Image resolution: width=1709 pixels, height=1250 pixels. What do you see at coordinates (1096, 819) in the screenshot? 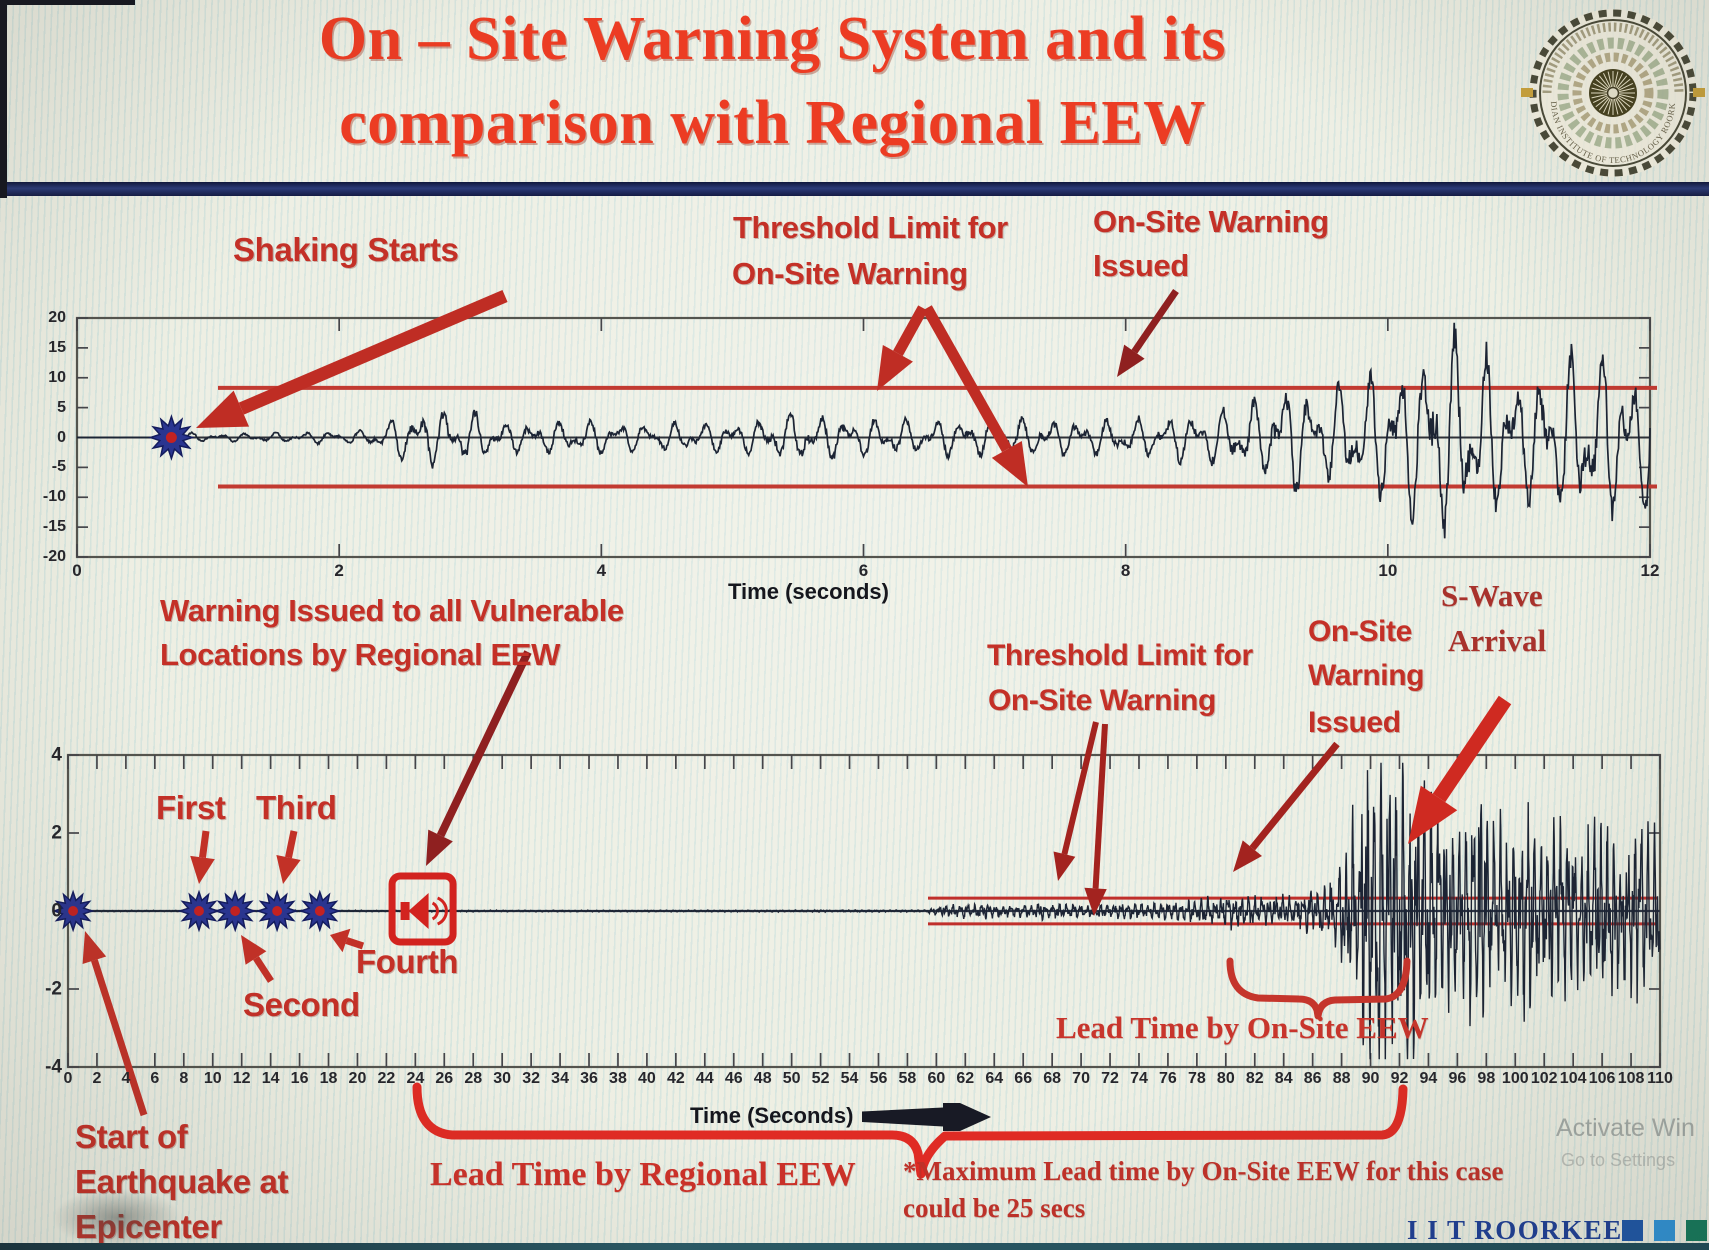
I see `bottom-threshold-arrow-right` at bounding box center [1096, 819].